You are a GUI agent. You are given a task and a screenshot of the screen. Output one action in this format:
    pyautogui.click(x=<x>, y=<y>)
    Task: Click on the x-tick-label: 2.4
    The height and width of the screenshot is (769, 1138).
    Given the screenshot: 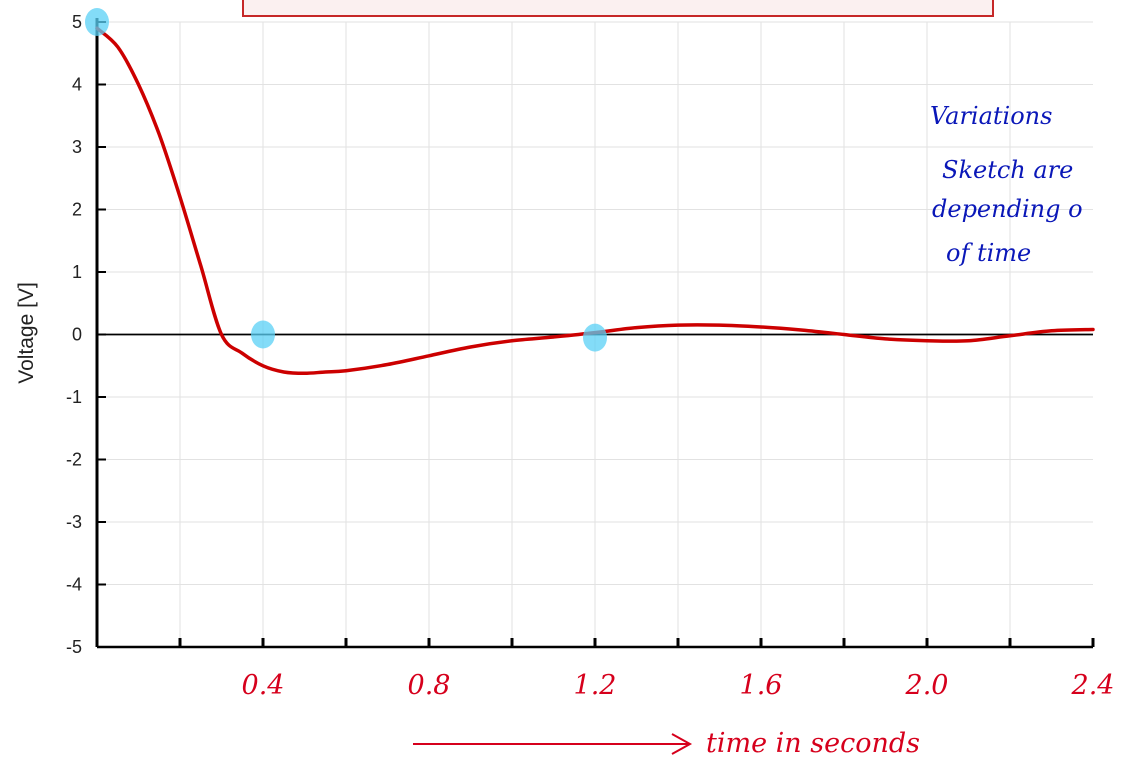 What is the action you would take?
    pyautogui.click(x=1093, y=685)
    